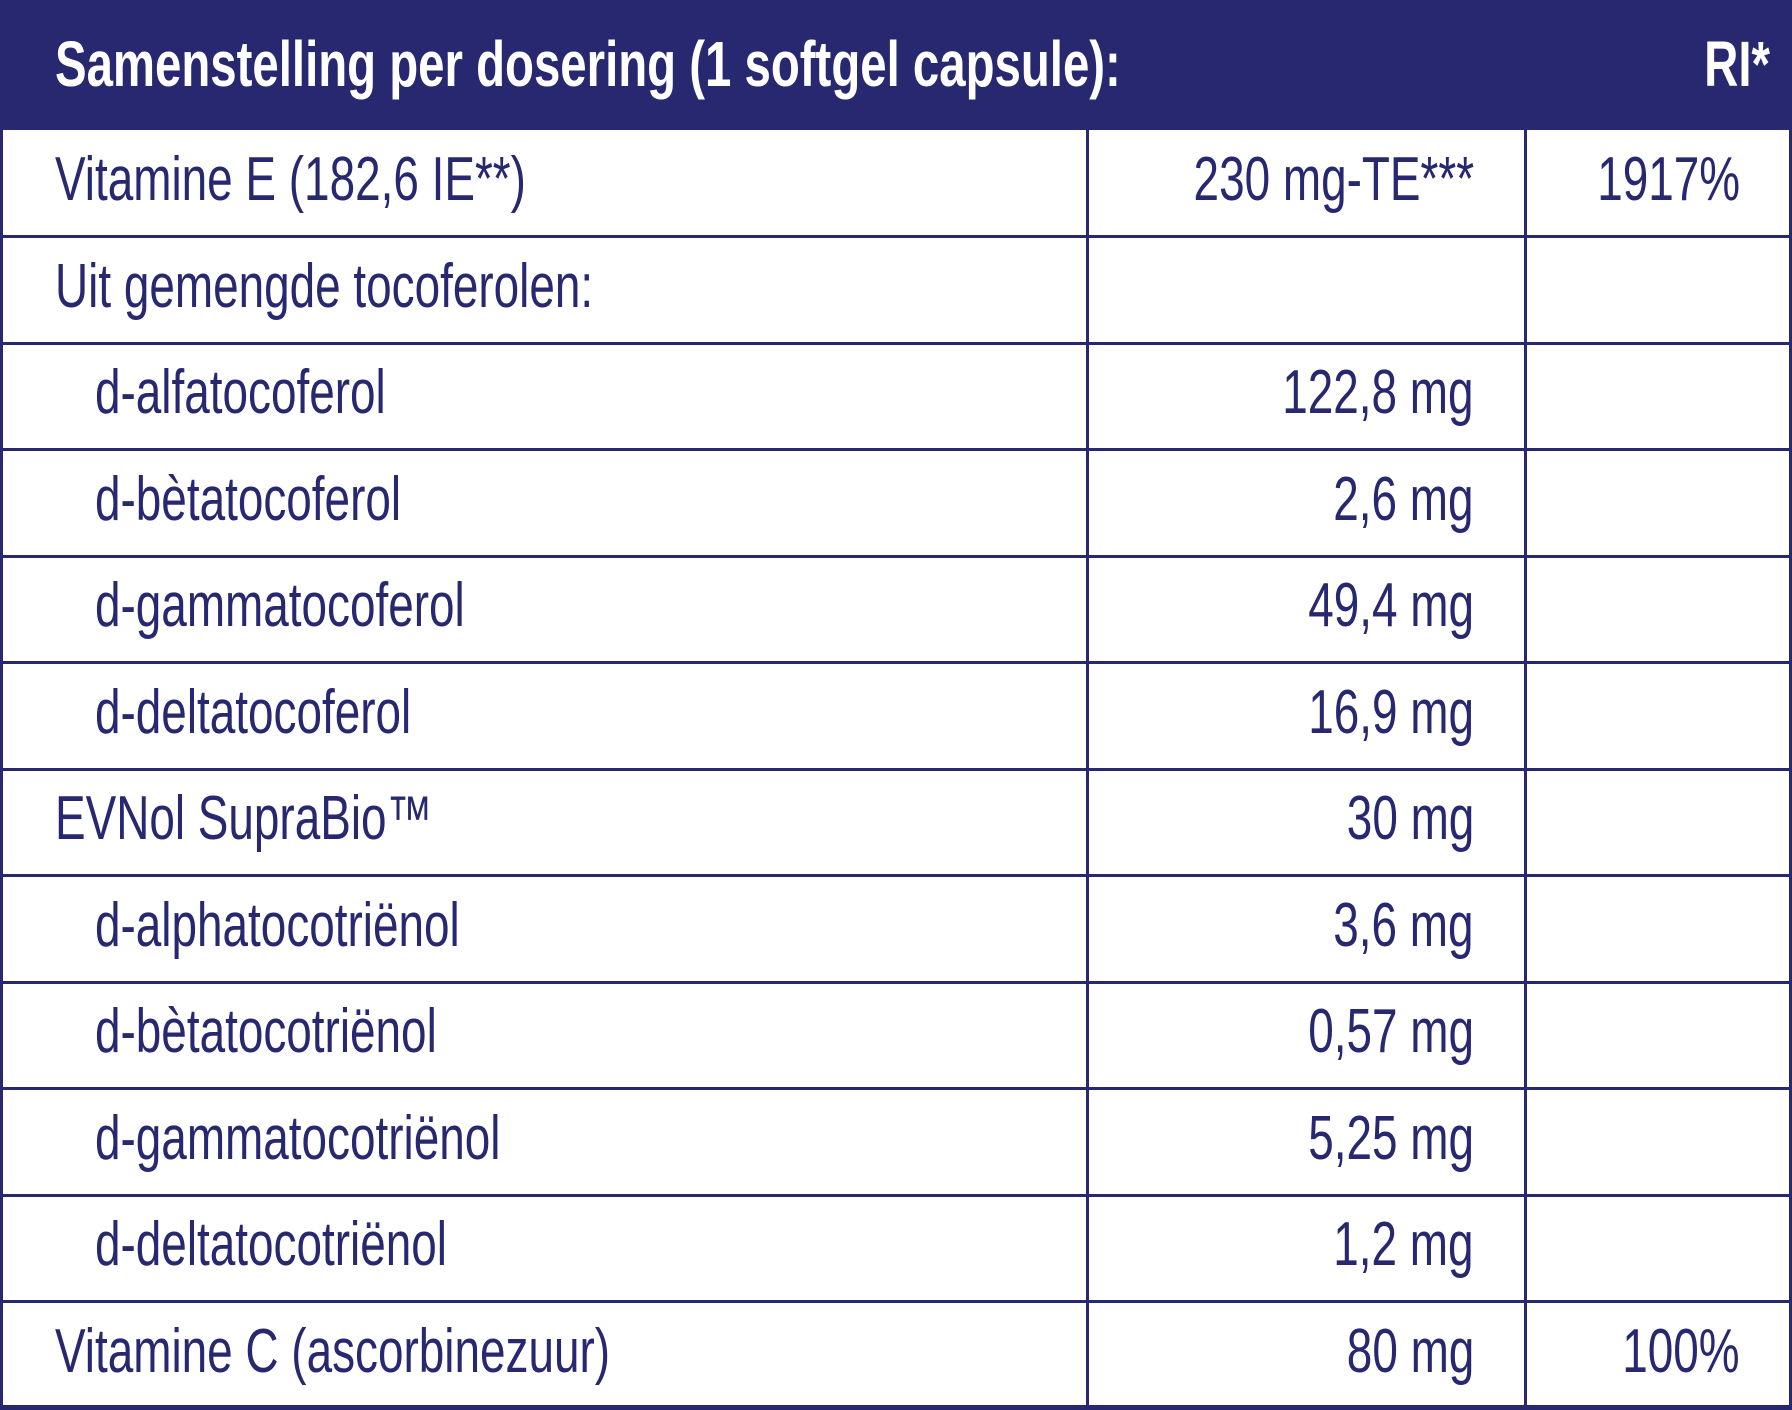 This screenshot has width=1792, height=1410. I want to click on sub-ingredient-name: d-alfatocoferol, so click(291, 393).